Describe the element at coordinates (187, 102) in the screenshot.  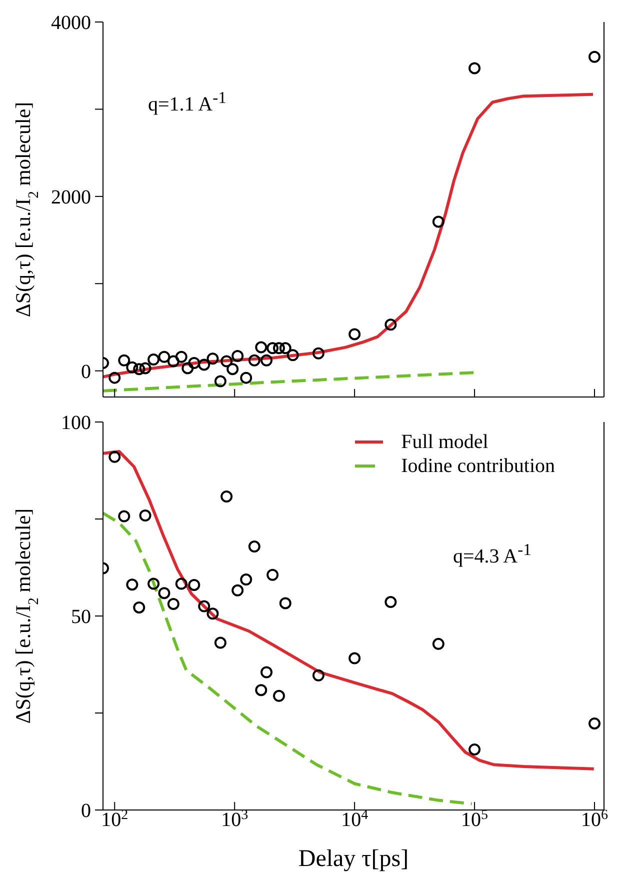
I see `annotation: q=1.1 A$^{-1}$` at that location.